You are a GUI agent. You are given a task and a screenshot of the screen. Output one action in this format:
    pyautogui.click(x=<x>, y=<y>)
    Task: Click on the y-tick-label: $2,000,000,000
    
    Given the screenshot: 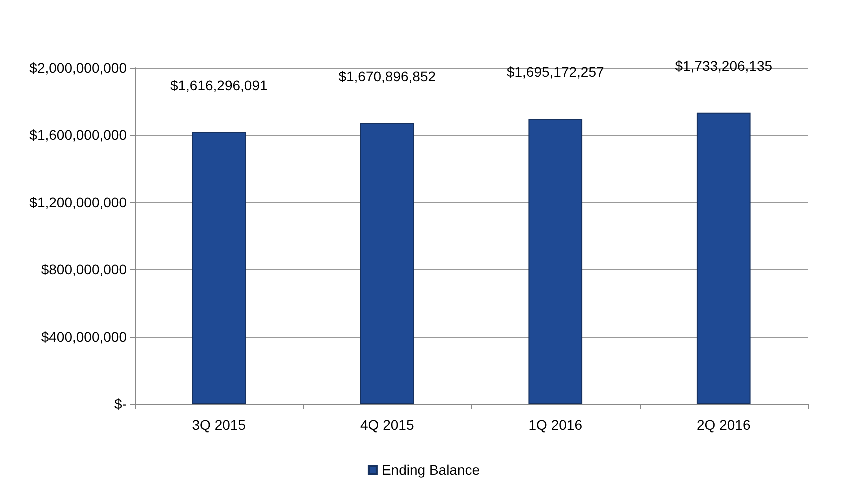 What is the action you would take?
    pyautogui.click(x=79, y=68)
    